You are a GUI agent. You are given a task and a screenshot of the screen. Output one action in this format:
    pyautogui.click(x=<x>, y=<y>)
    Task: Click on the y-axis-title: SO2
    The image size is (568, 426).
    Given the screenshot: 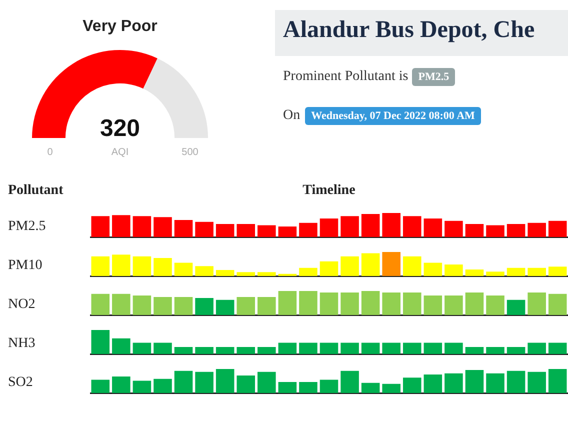 What is the action you would take?
    pyautogui.click(x=20, y=383)
    